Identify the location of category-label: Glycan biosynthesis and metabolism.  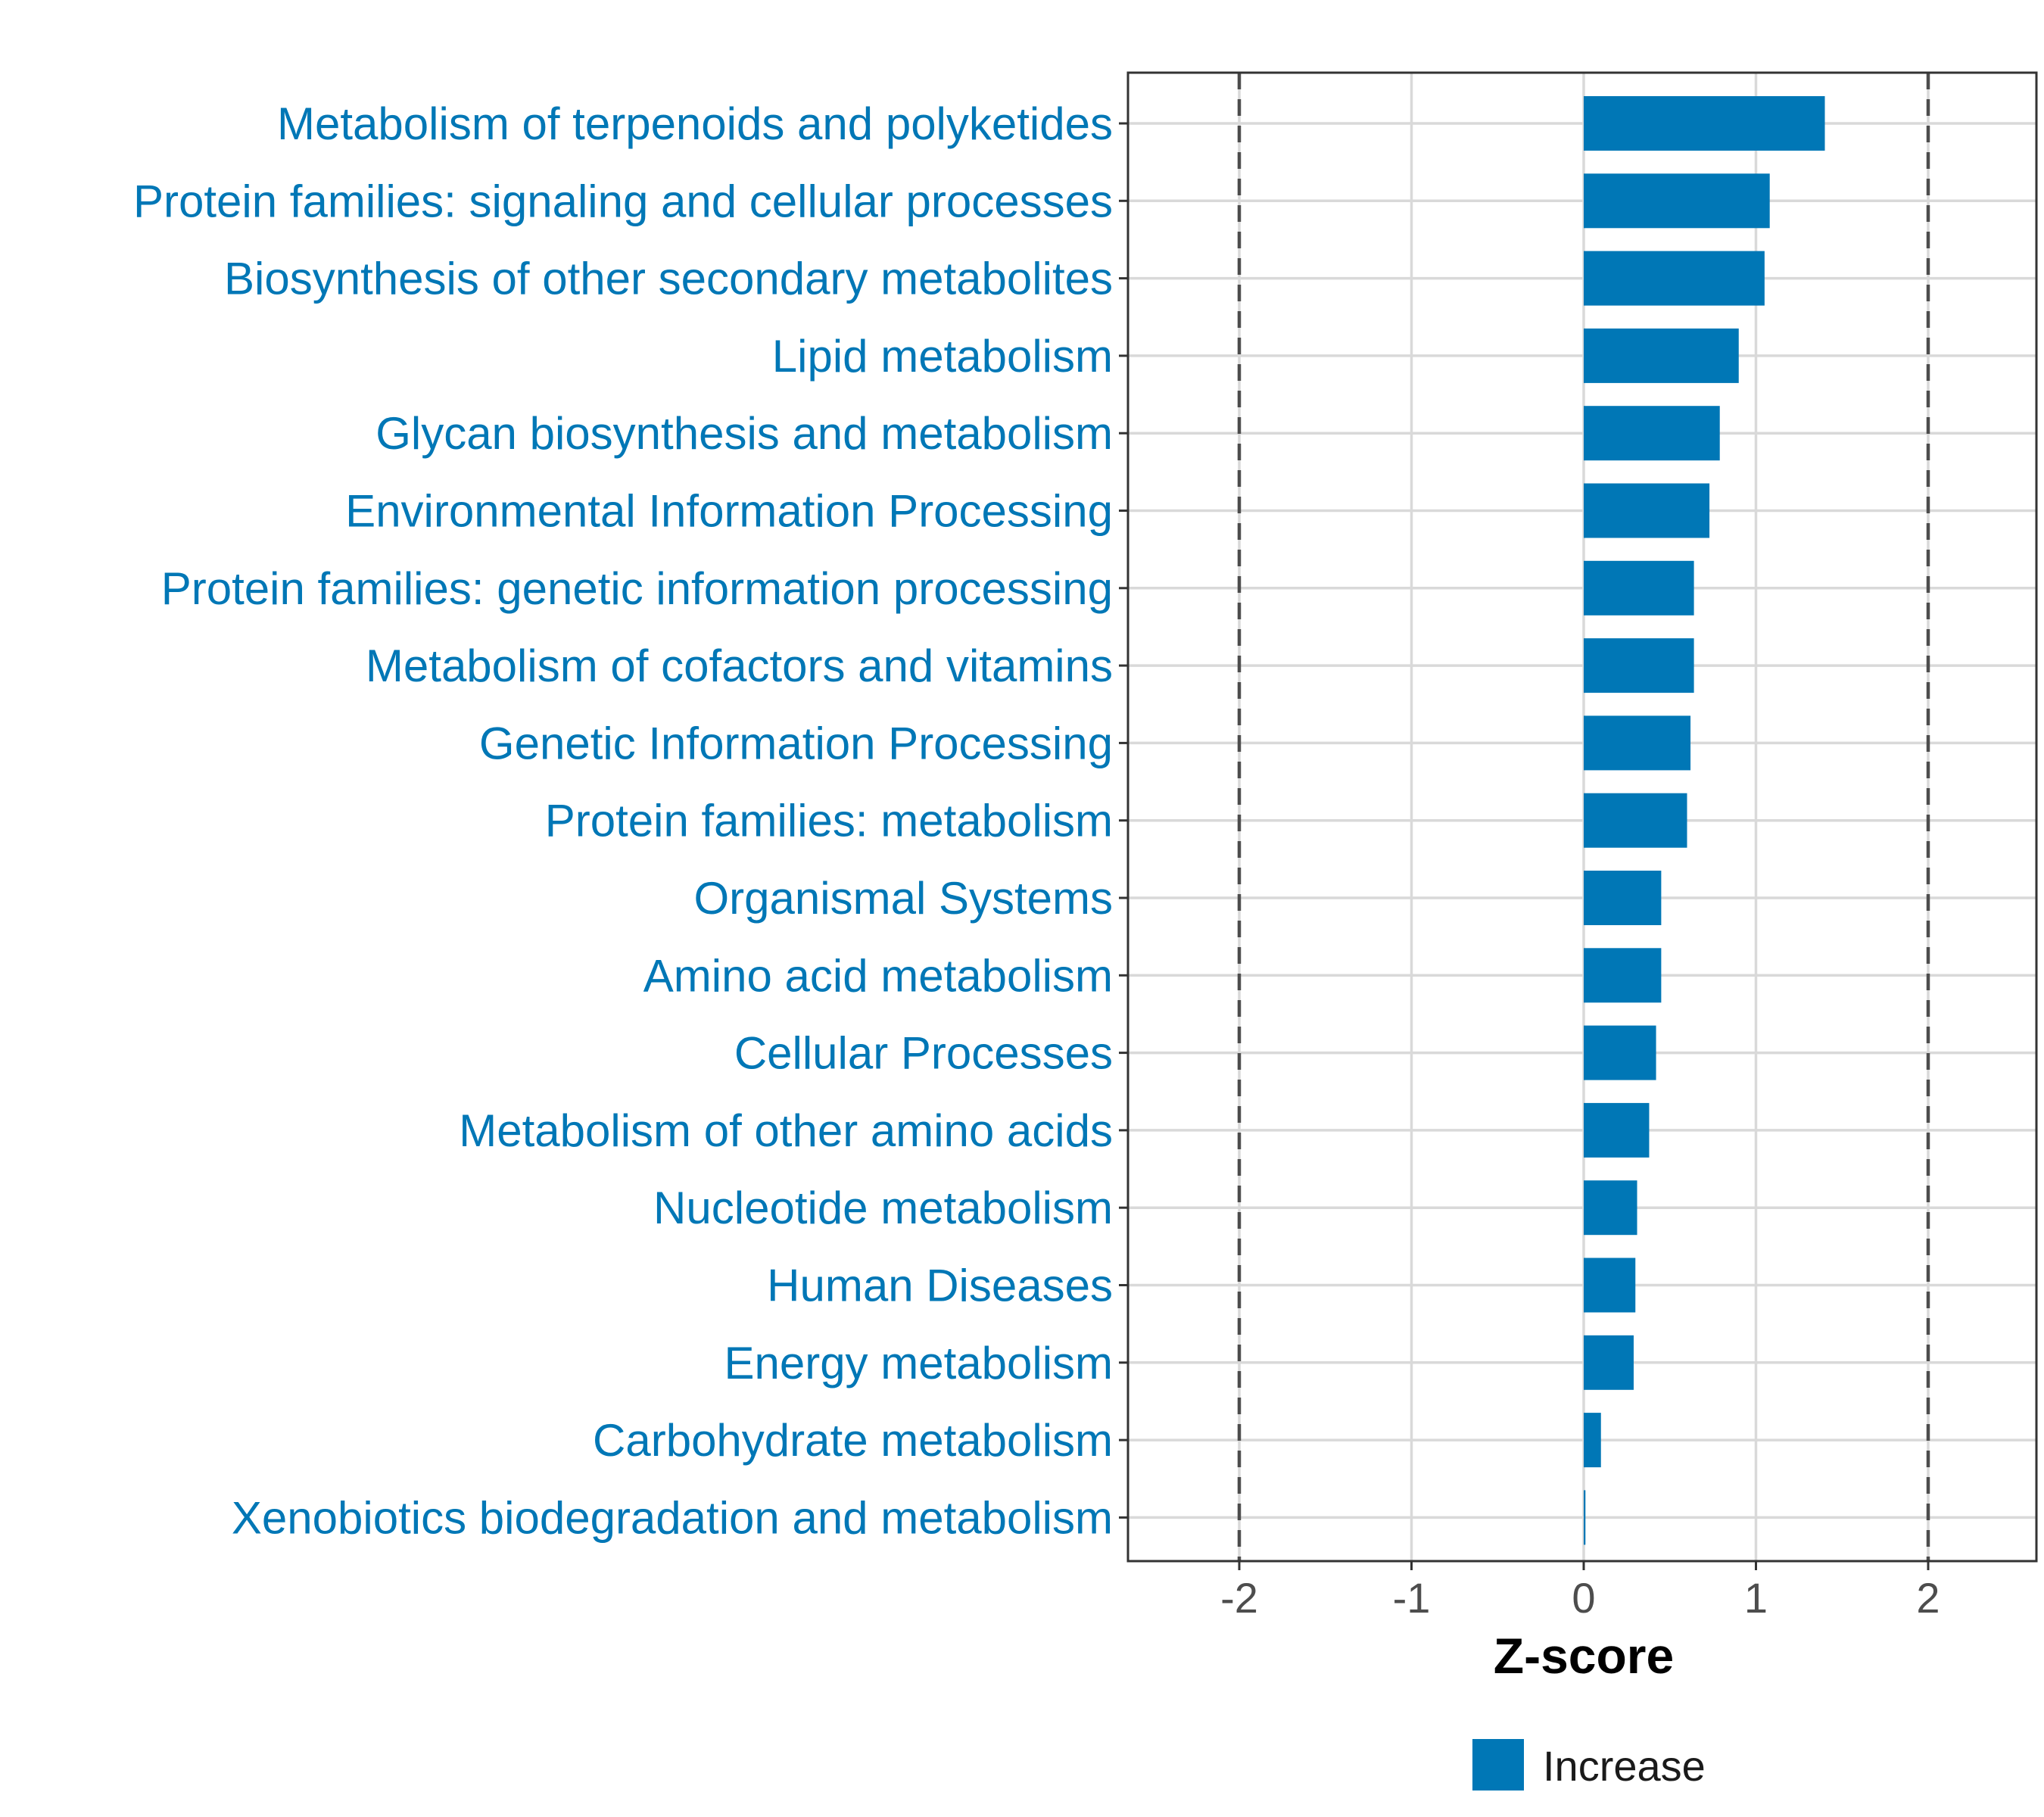
(744, 434).